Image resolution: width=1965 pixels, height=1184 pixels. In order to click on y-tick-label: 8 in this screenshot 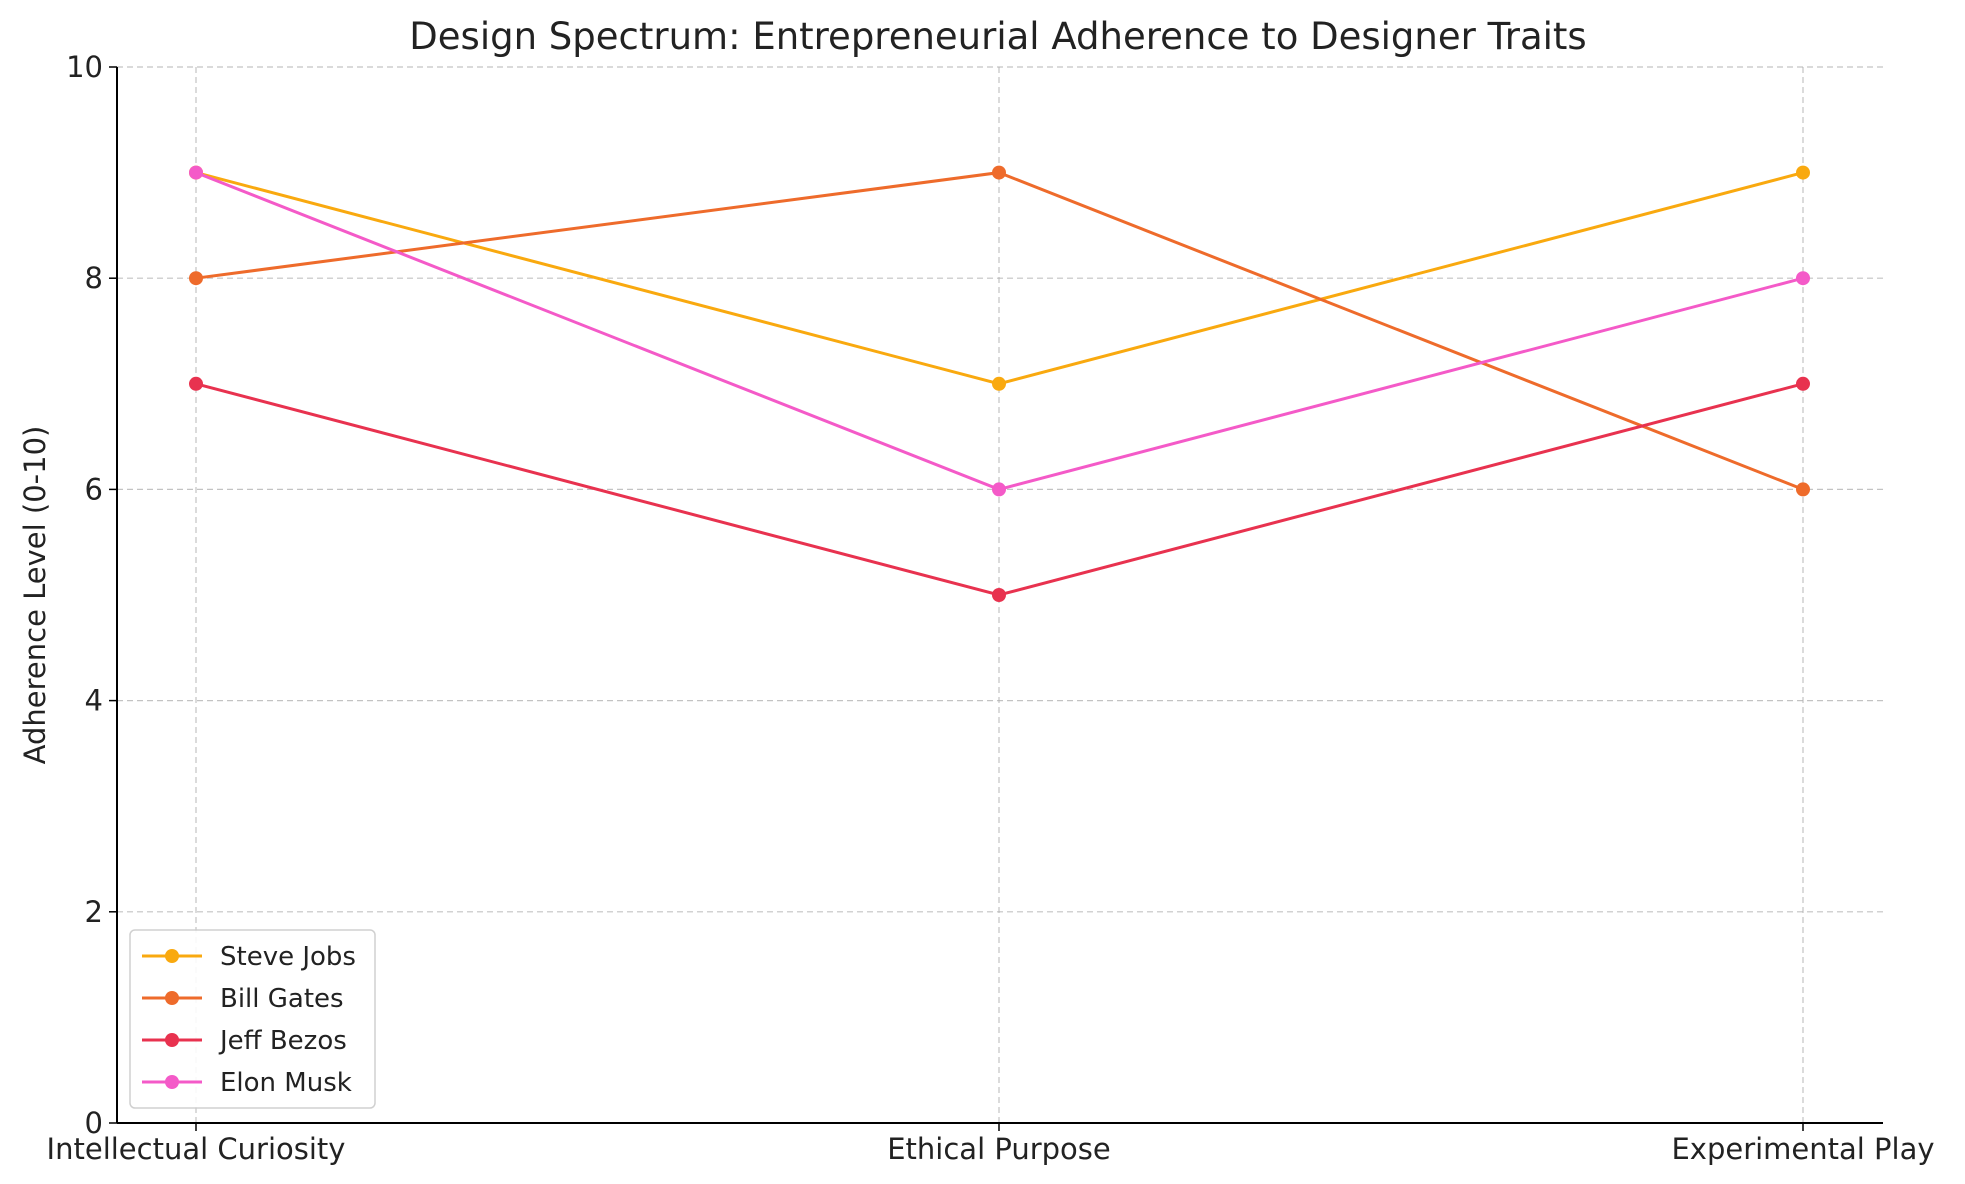, I will do `click(94, 278)`.